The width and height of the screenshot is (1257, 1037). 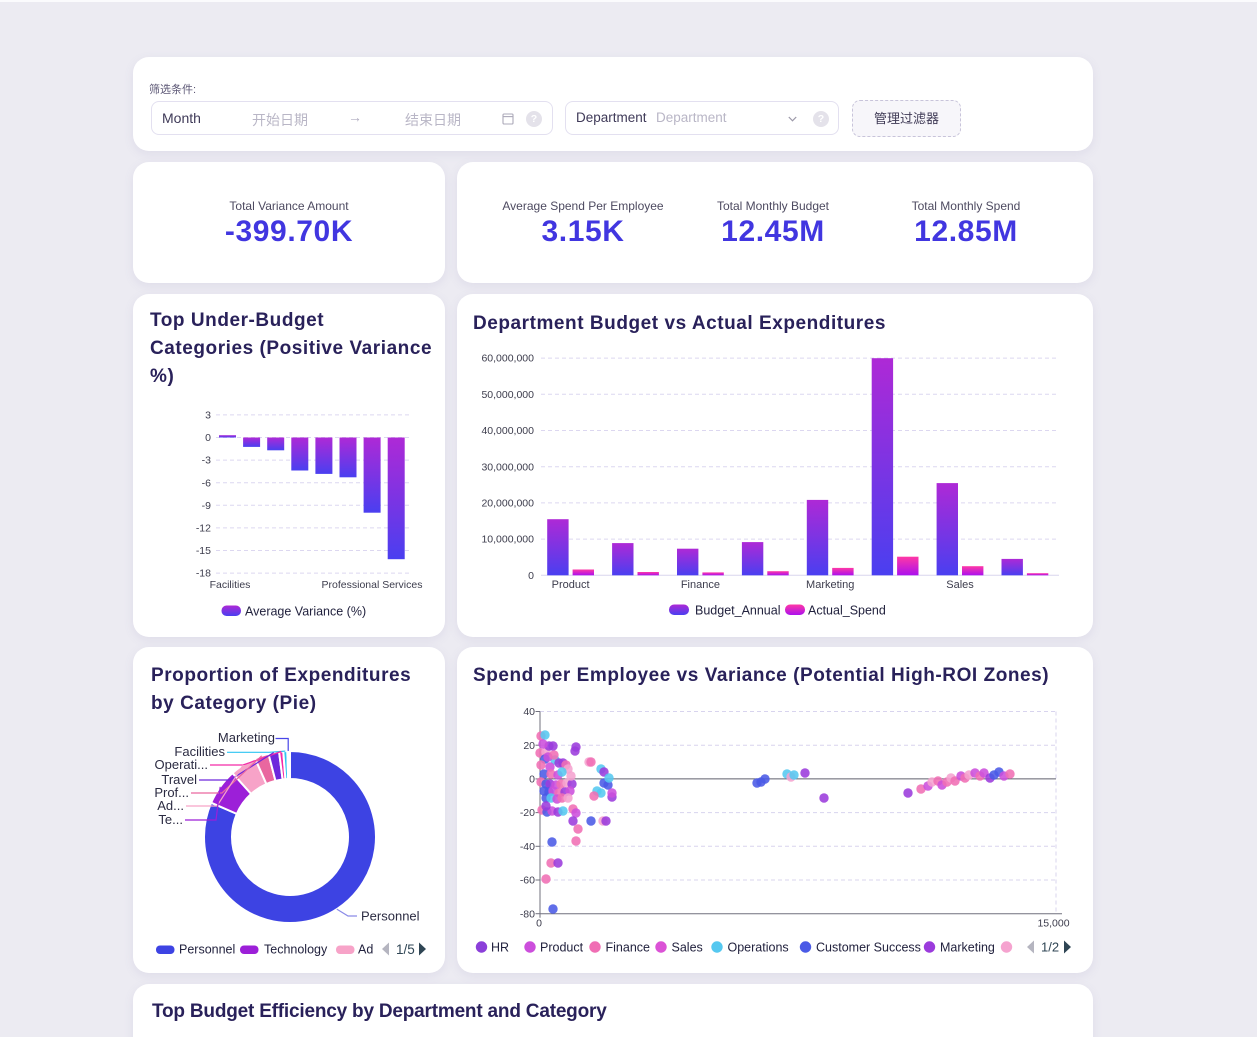 What do you see at coordinates (529, 712) in the screenshot?
I see `svg-text: 40` at bounding box center [529, 712].